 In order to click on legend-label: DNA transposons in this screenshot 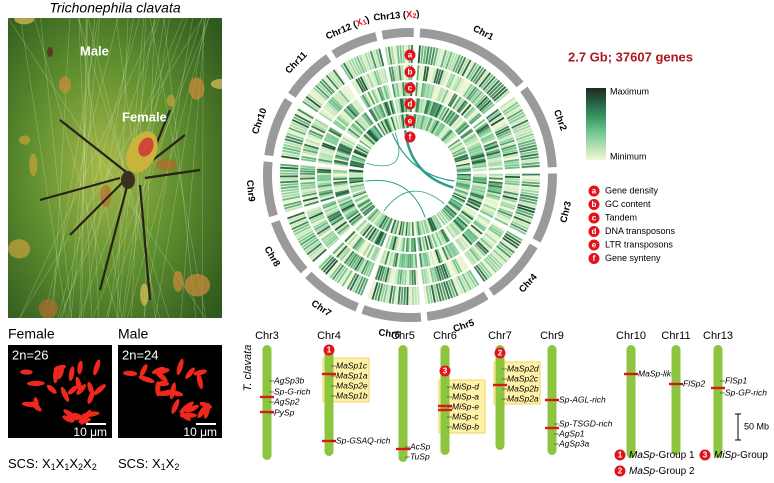, I will do `click(640, 231)`.